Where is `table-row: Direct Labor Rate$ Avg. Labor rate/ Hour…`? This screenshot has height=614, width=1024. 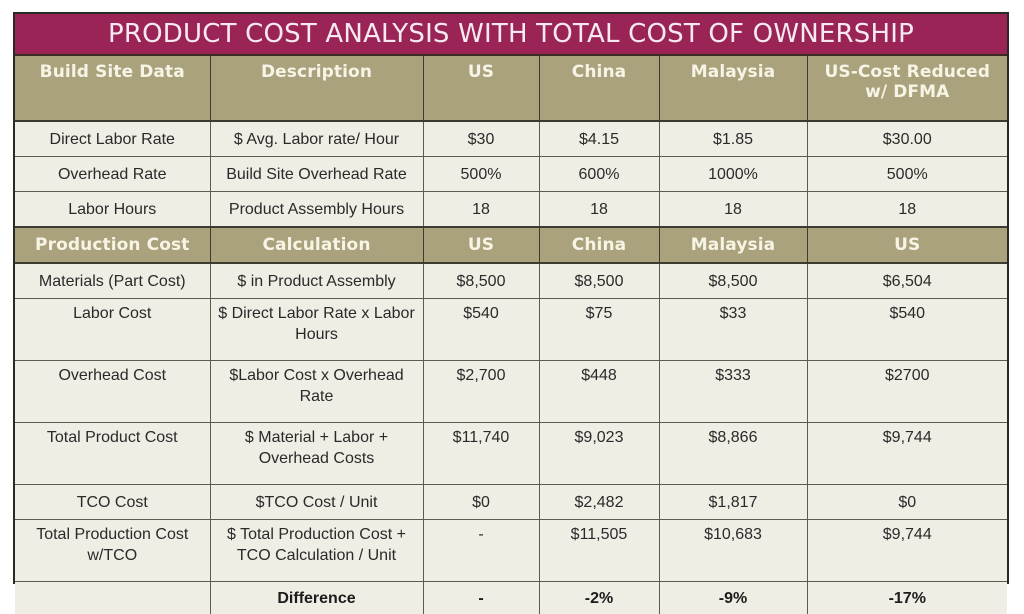
table-row: Direct Labor Rate$ Avg. Labor rate/ Hour… is located at coordinates (511, 139).